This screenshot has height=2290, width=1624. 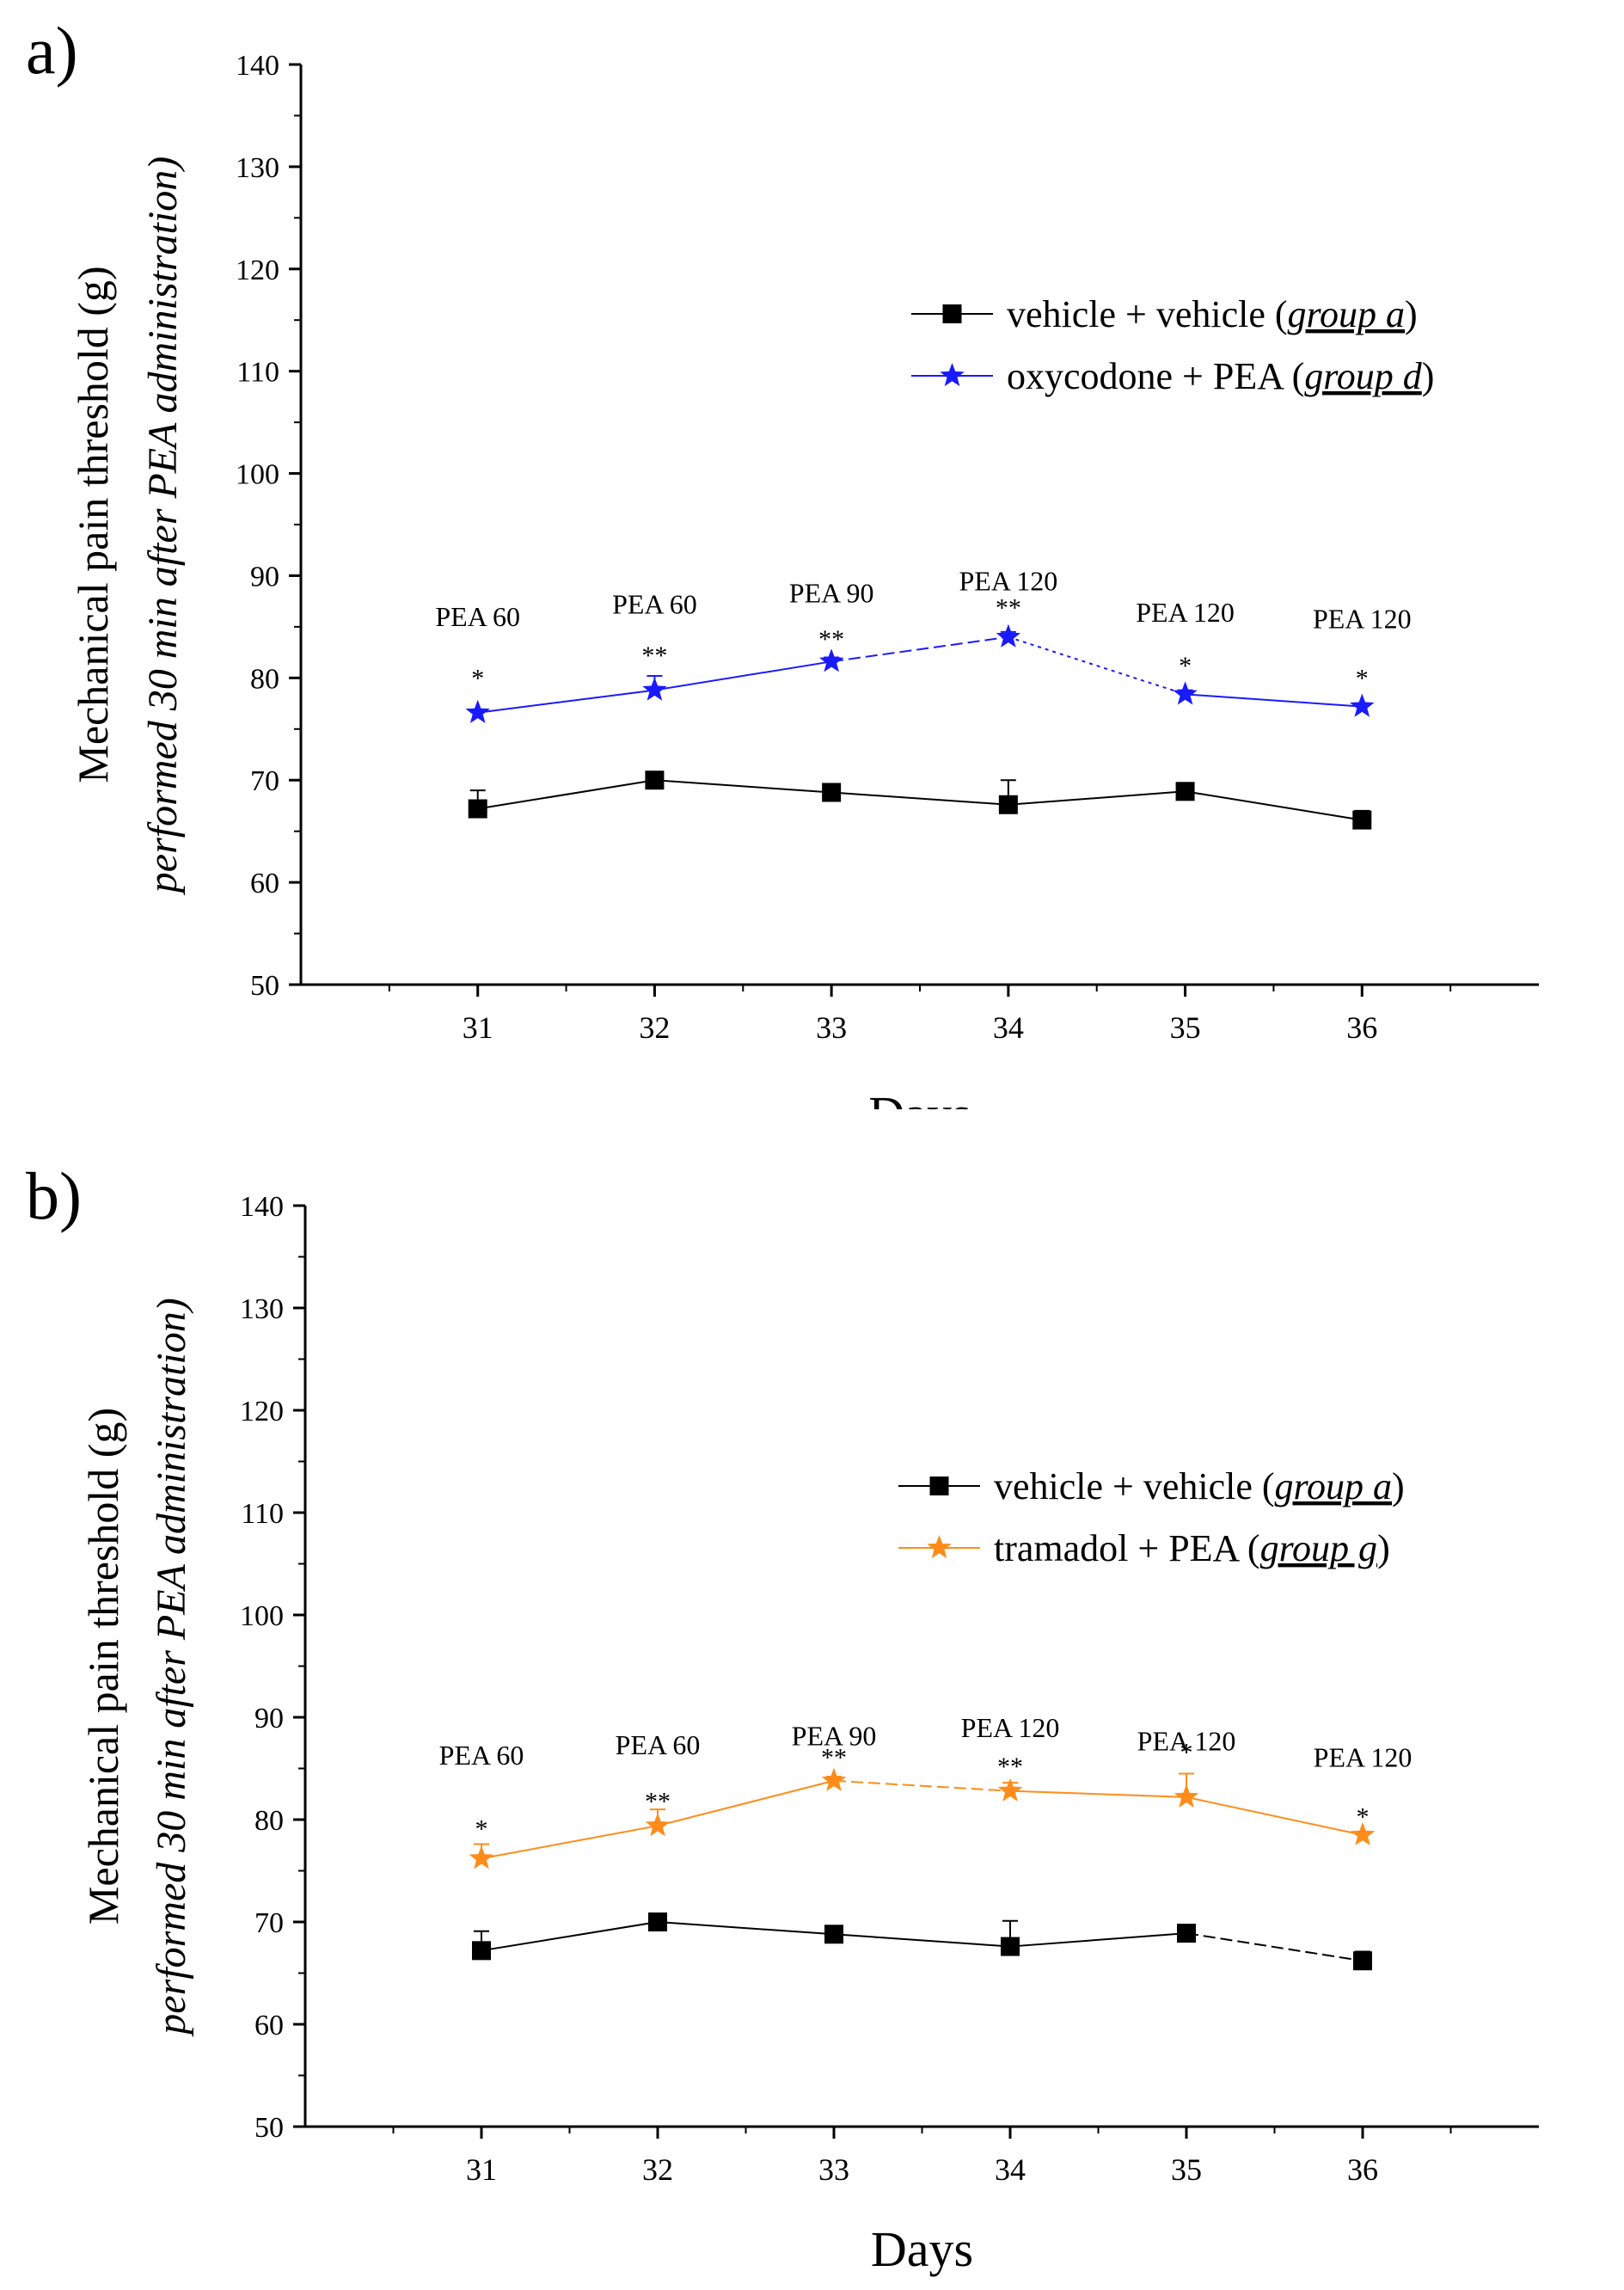 I want to click on x-tick-label: 35, so click(x=1185, y=1027).